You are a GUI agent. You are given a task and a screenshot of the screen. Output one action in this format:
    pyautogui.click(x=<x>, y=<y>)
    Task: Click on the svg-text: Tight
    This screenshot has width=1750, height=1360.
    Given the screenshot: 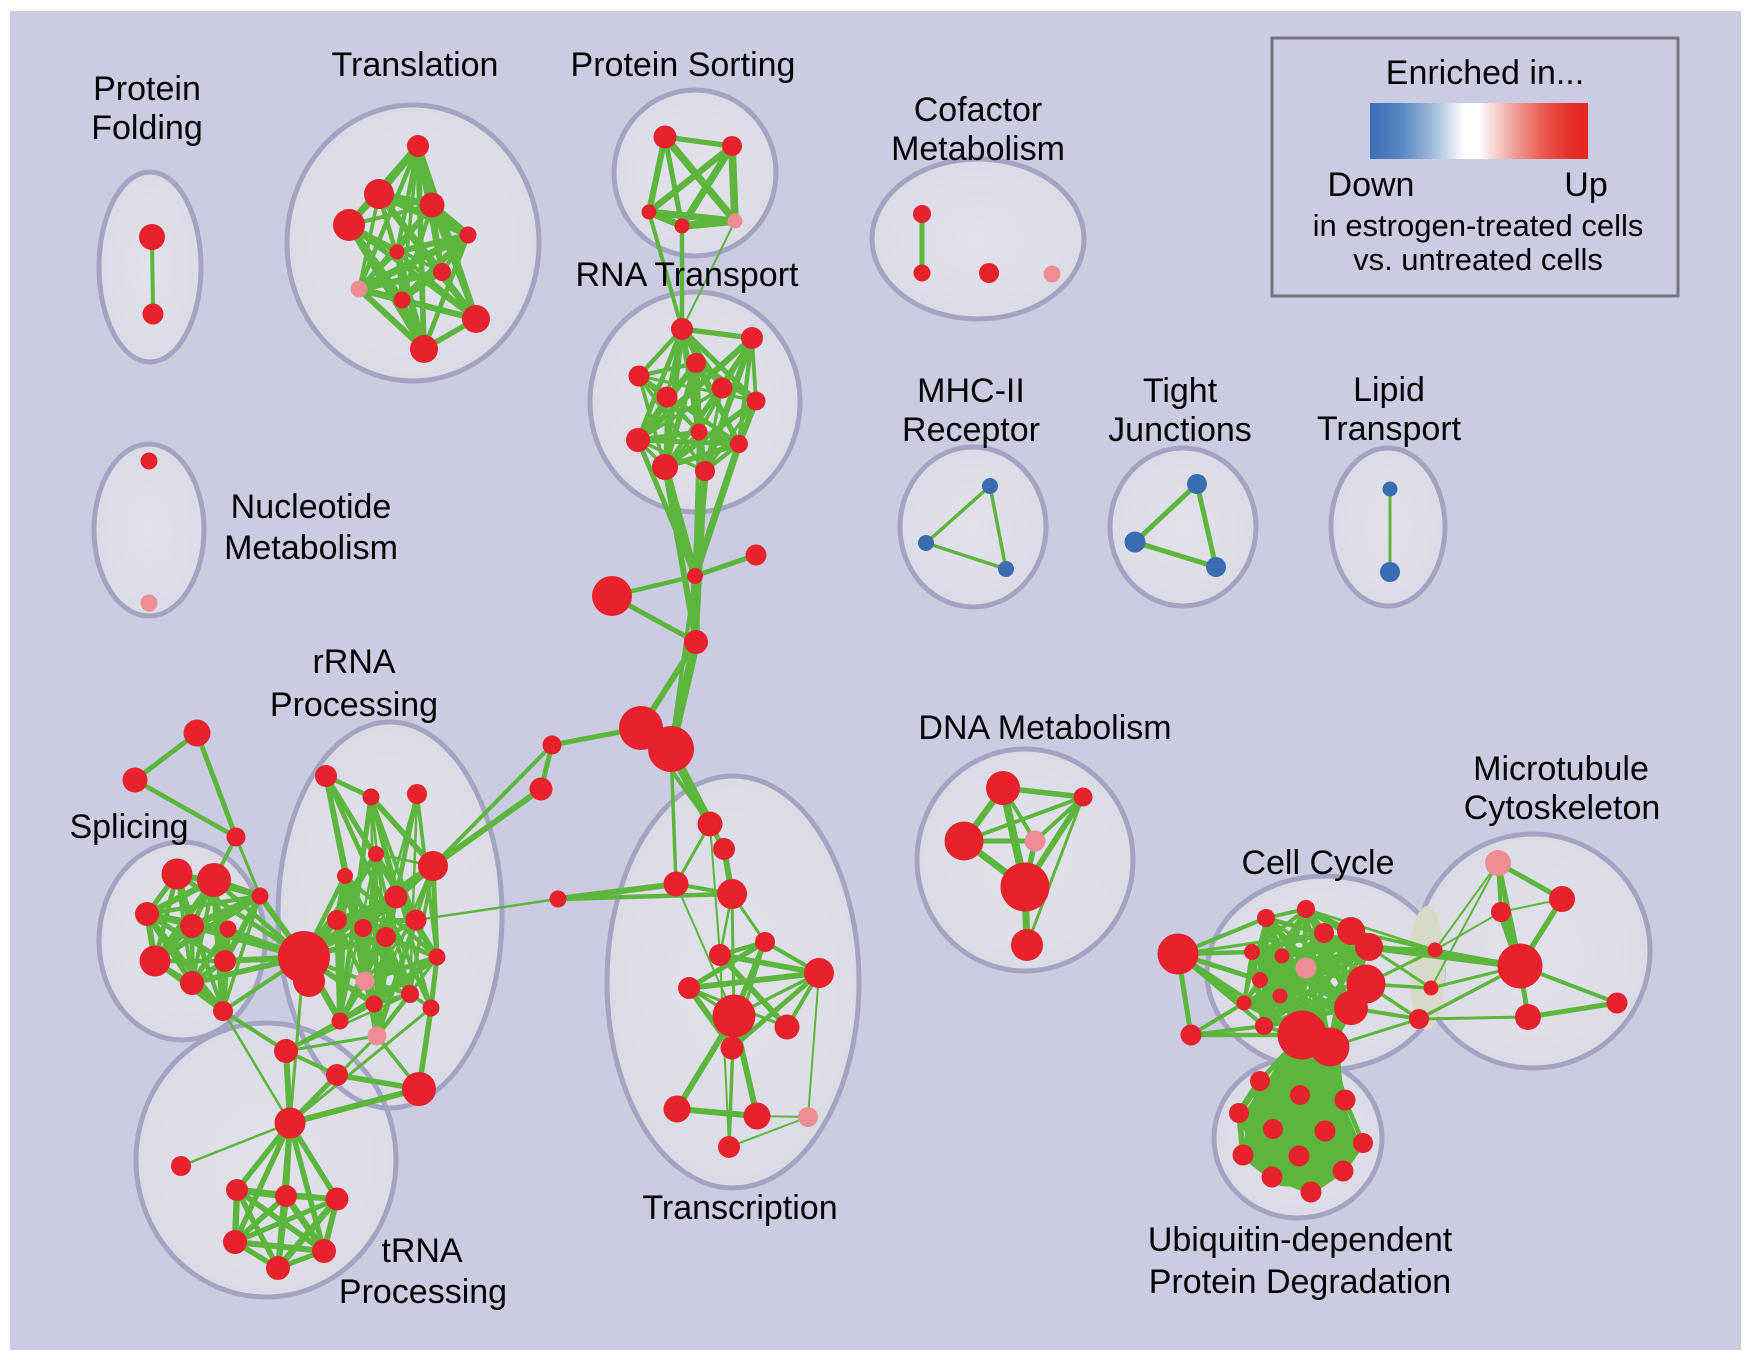 What is the action you would take?
    pyautogui.click(x=1180, y=391)
    